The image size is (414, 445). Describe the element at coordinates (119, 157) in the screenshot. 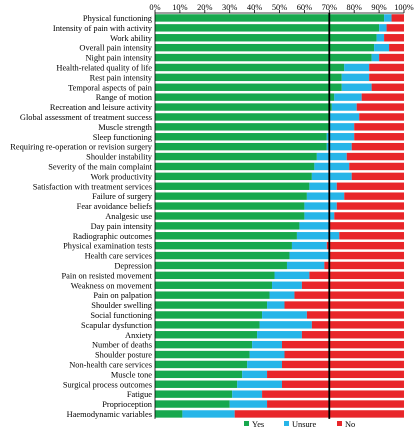

I see `category-label: Shoulder instability` at that location.